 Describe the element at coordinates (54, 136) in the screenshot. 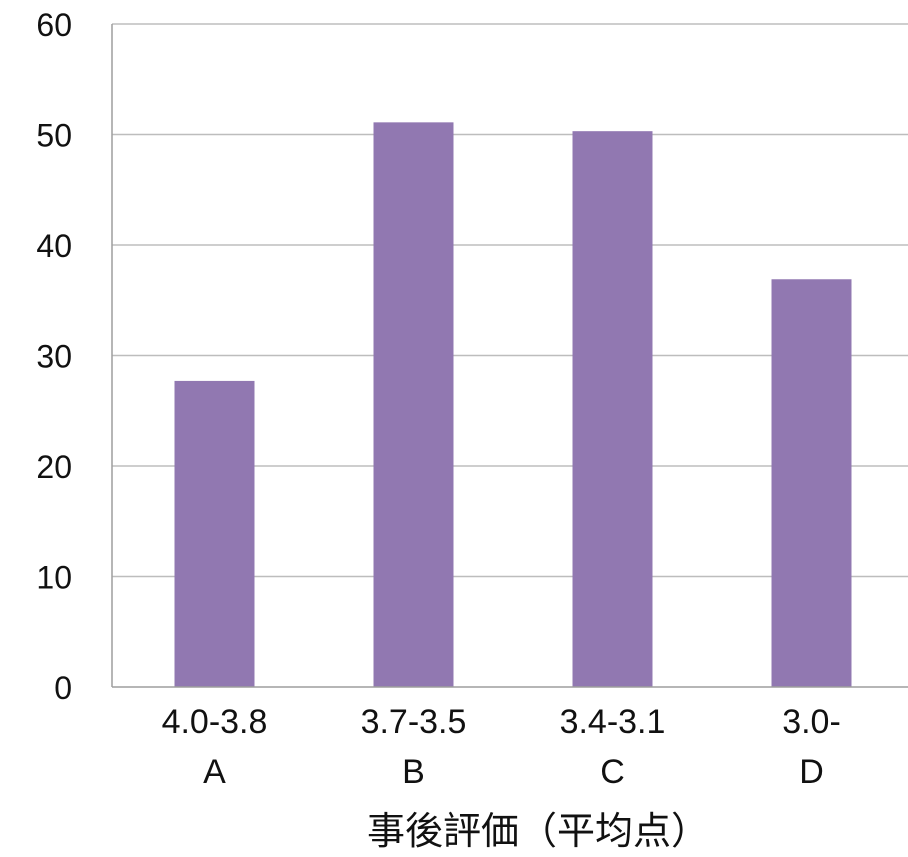

I see `y-tick-label: 50` at that location.